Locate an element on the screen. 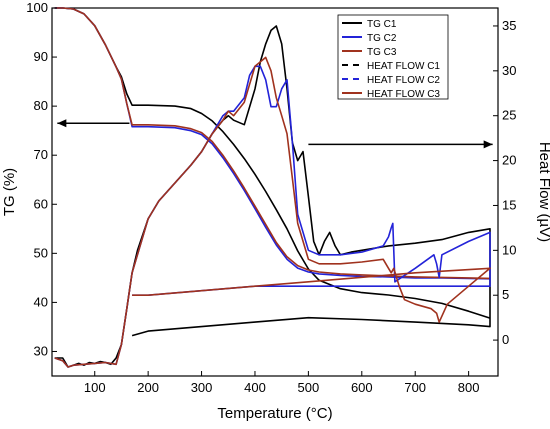 The width and height of the screenshot is (550, 429). y-right-tick-label: 15 is located at coordinates (509, 204).